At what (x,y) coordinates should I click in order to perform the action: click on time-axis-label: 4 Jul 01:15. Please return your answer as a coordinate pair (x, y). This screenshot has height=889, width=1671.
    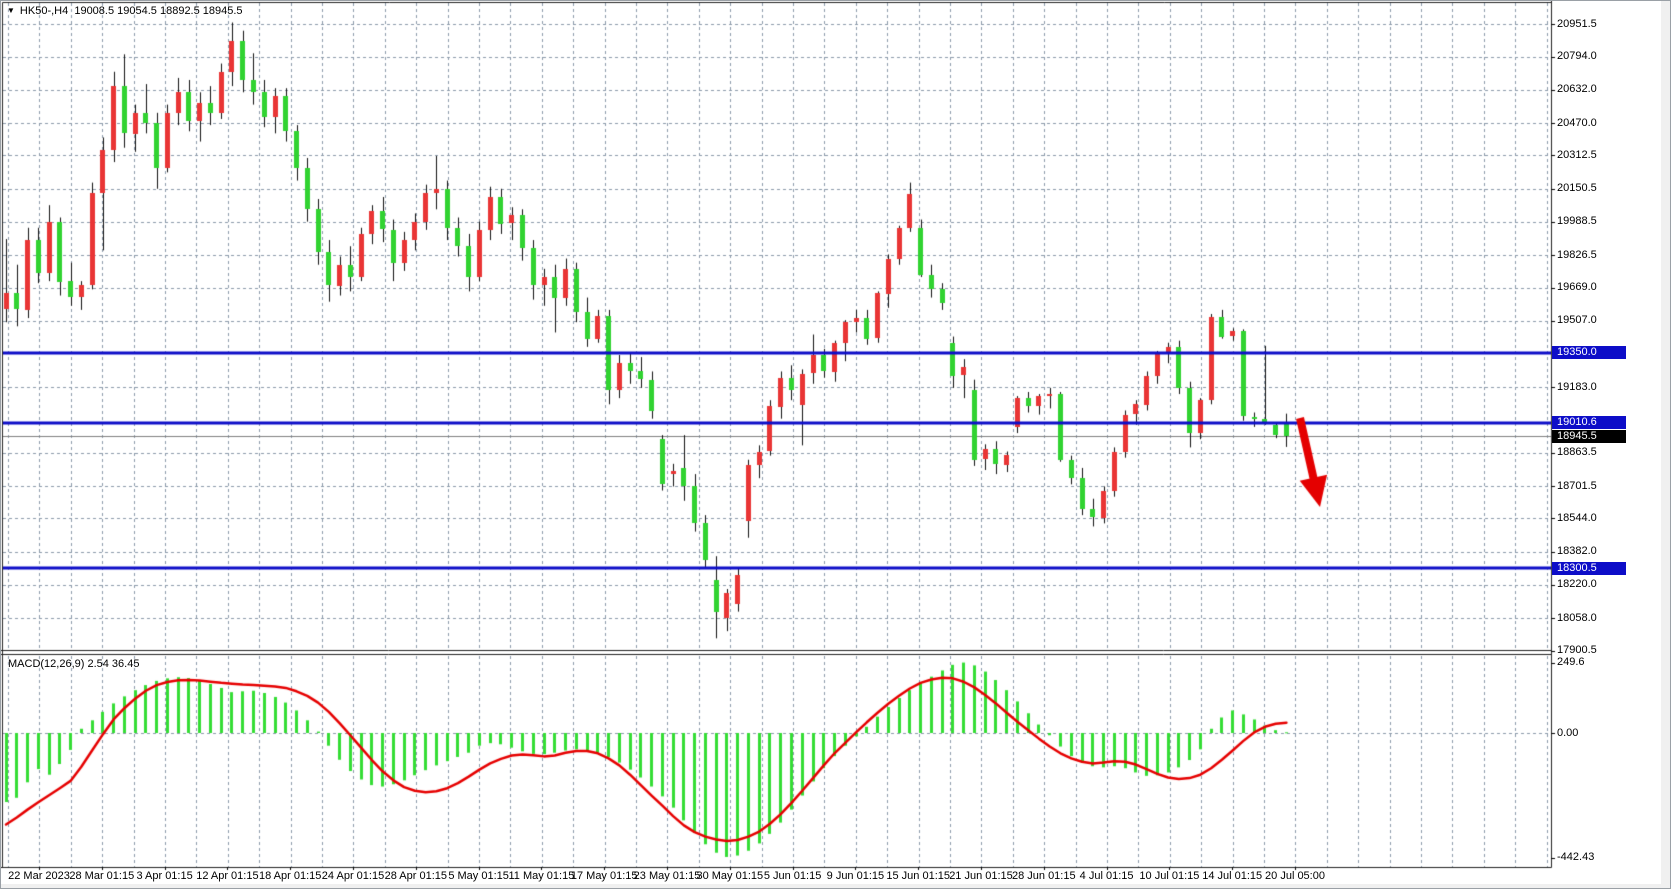
    Looking at the image, I should click on (1106, 876).